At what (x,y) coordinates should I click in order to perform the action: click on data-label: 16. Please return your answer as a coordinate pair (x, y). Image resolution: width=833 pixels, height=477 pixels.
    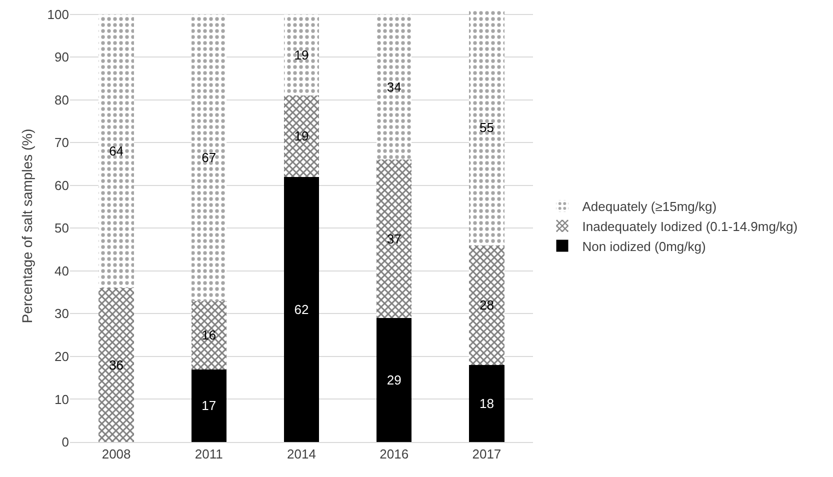
    Looking at the image, I should click on (209, 335).